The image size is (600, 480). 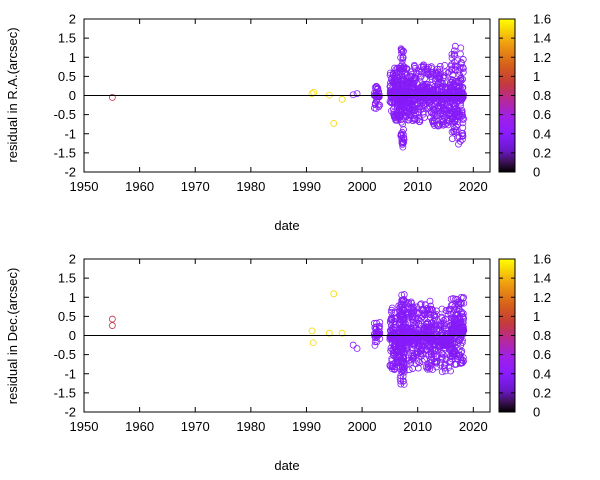 What do you see at coordinates (288, 339) in the screenshot?
I see `data-points` at bounding box center [288, 339].